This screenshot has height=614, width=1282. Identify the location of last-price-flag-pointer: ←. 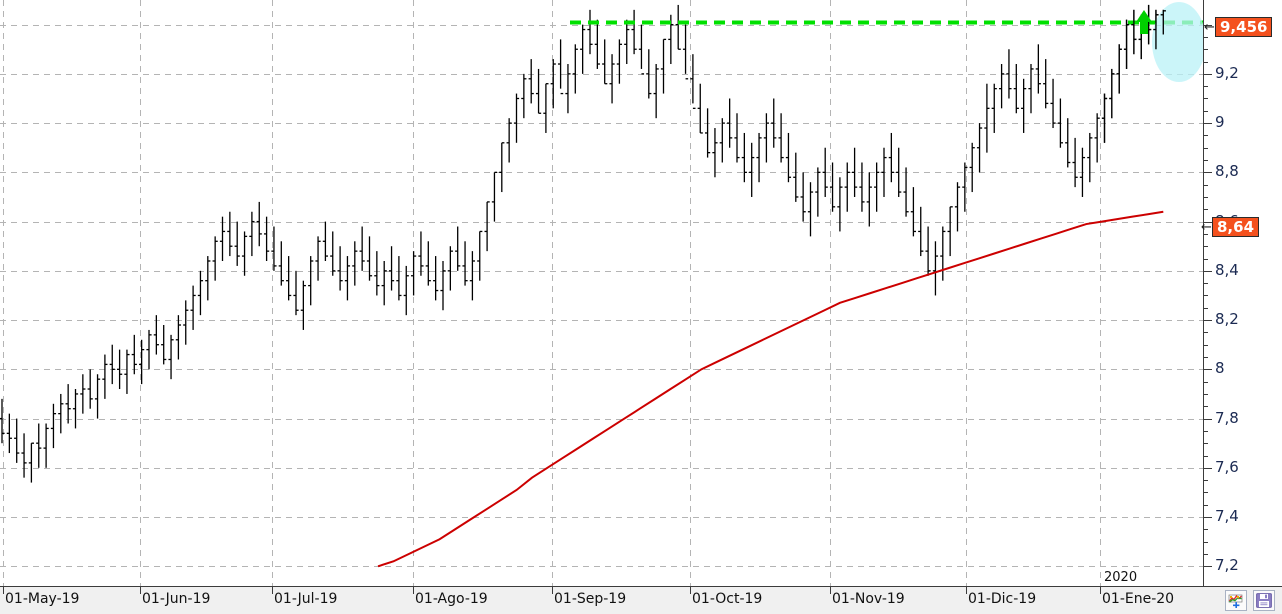
(1209, 27).